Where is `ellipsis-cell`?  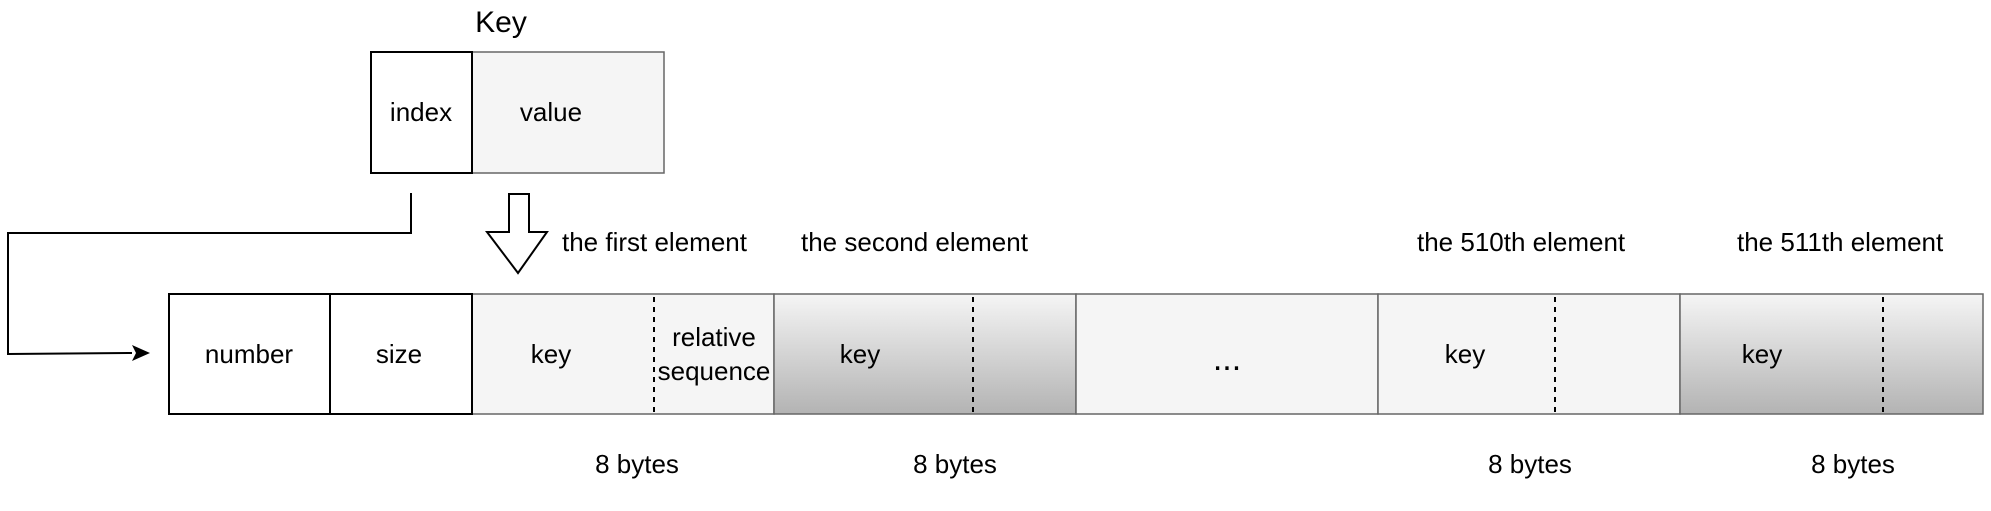 ellipsis-cell is located at coordinates (1227, 354).